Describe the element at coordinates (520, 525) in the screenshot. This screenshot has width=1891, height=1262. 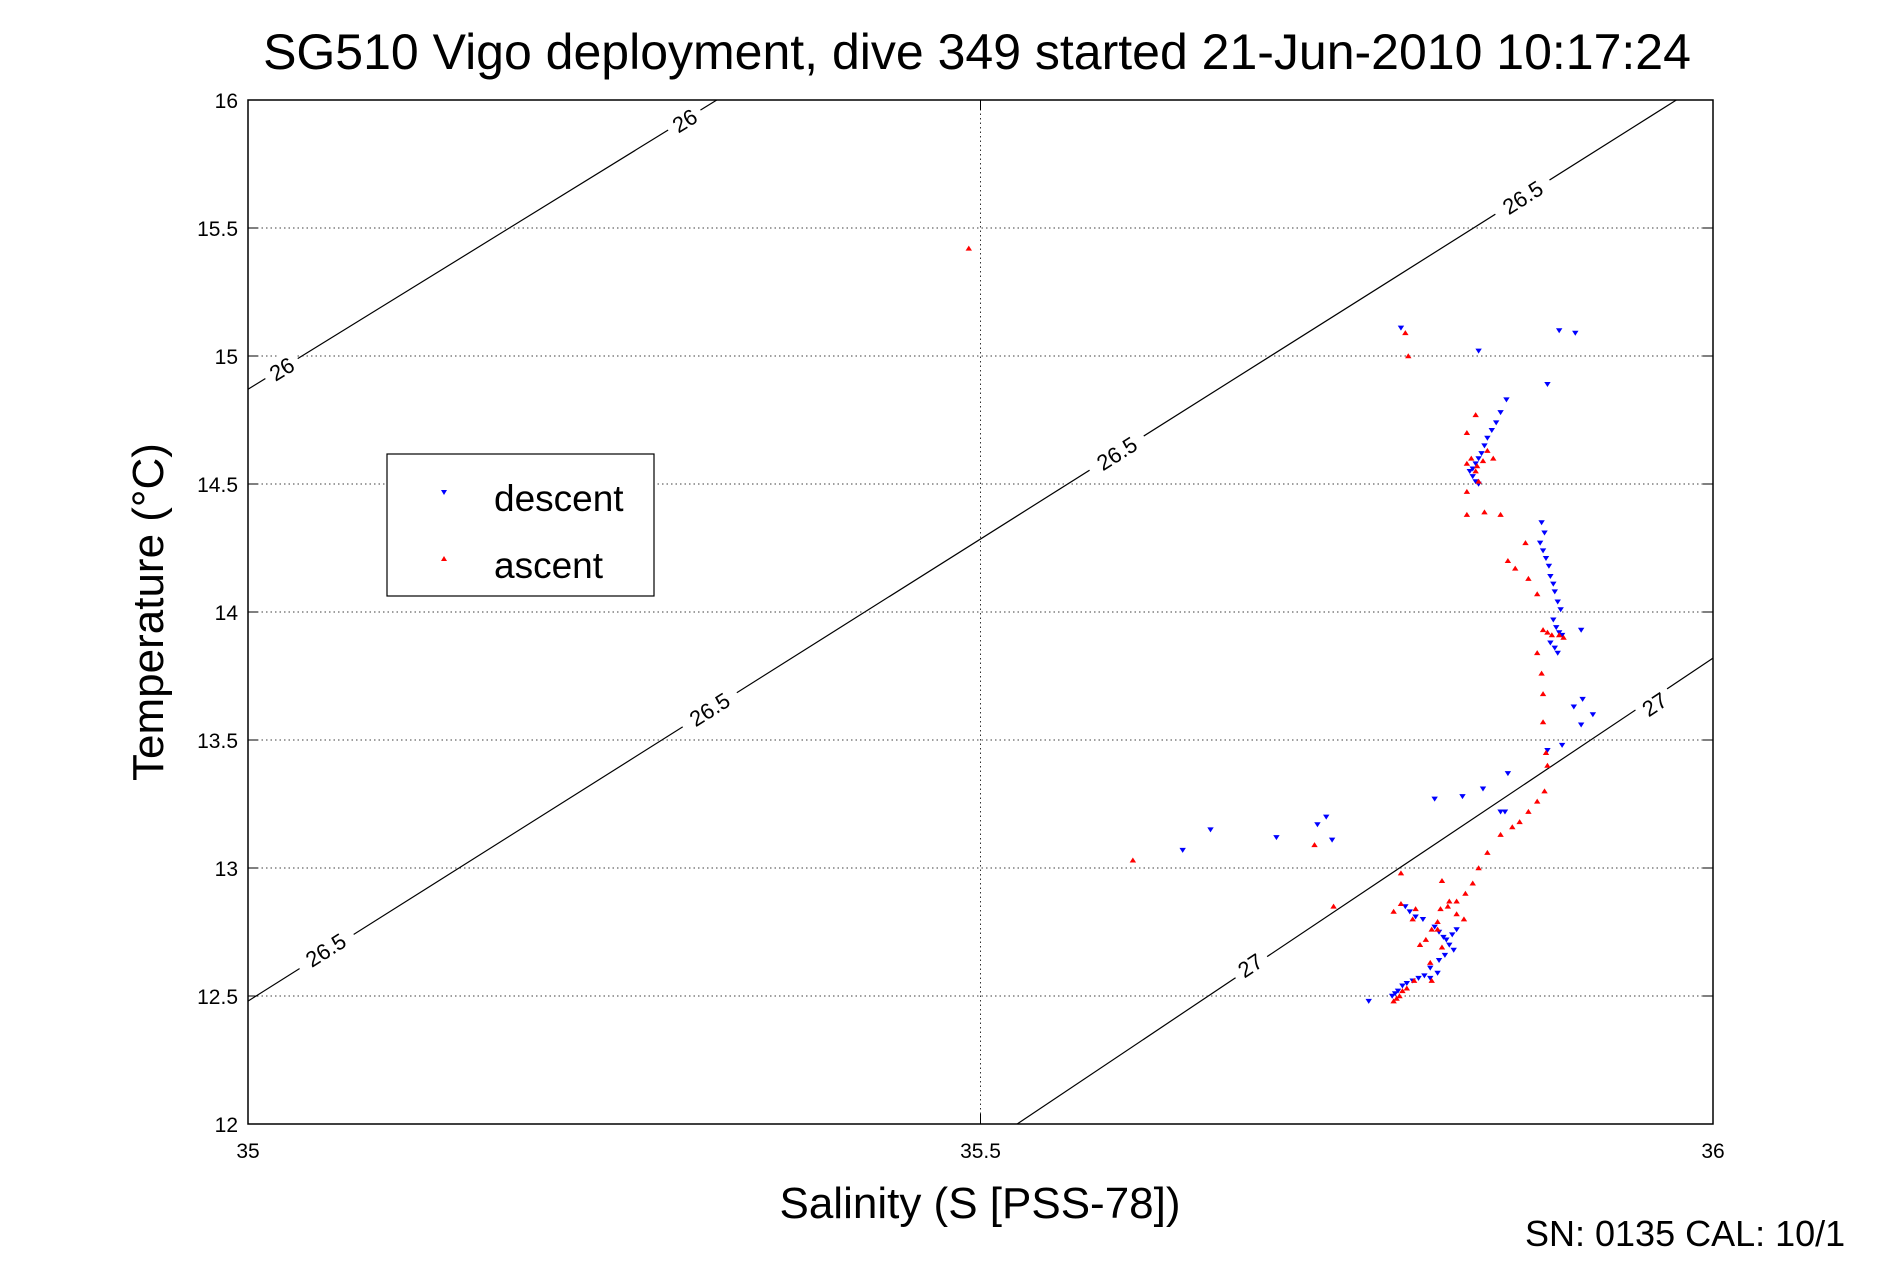
I see `legend-box` at that location.